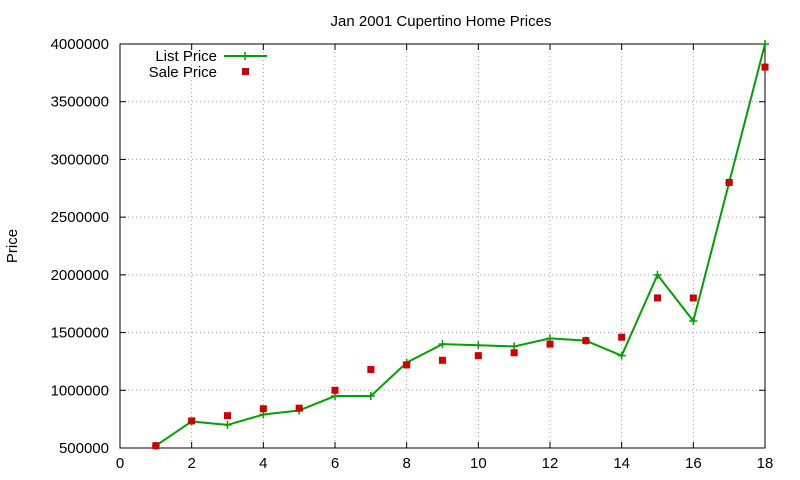 This screenshot has width=800, height=480. Describe the element at coordinates (80, 217) in the screenshot. I see `y-tick-label: 2500000` at that location.